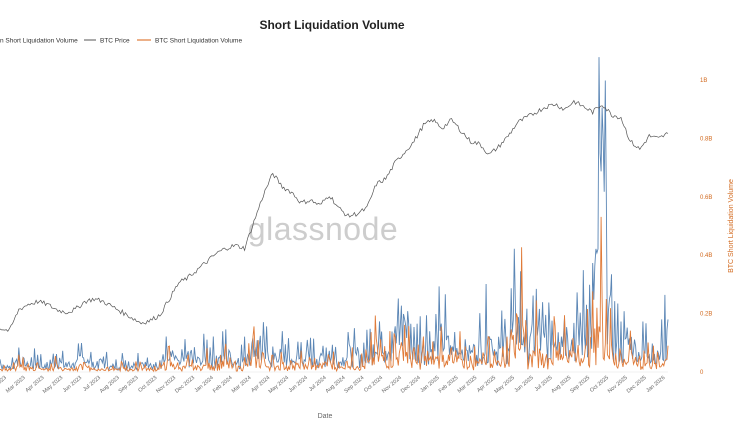  I want to click on legend-item-btc-short-liquidation-volume: BTC Short Liquidation Volume, so click(198, 41).